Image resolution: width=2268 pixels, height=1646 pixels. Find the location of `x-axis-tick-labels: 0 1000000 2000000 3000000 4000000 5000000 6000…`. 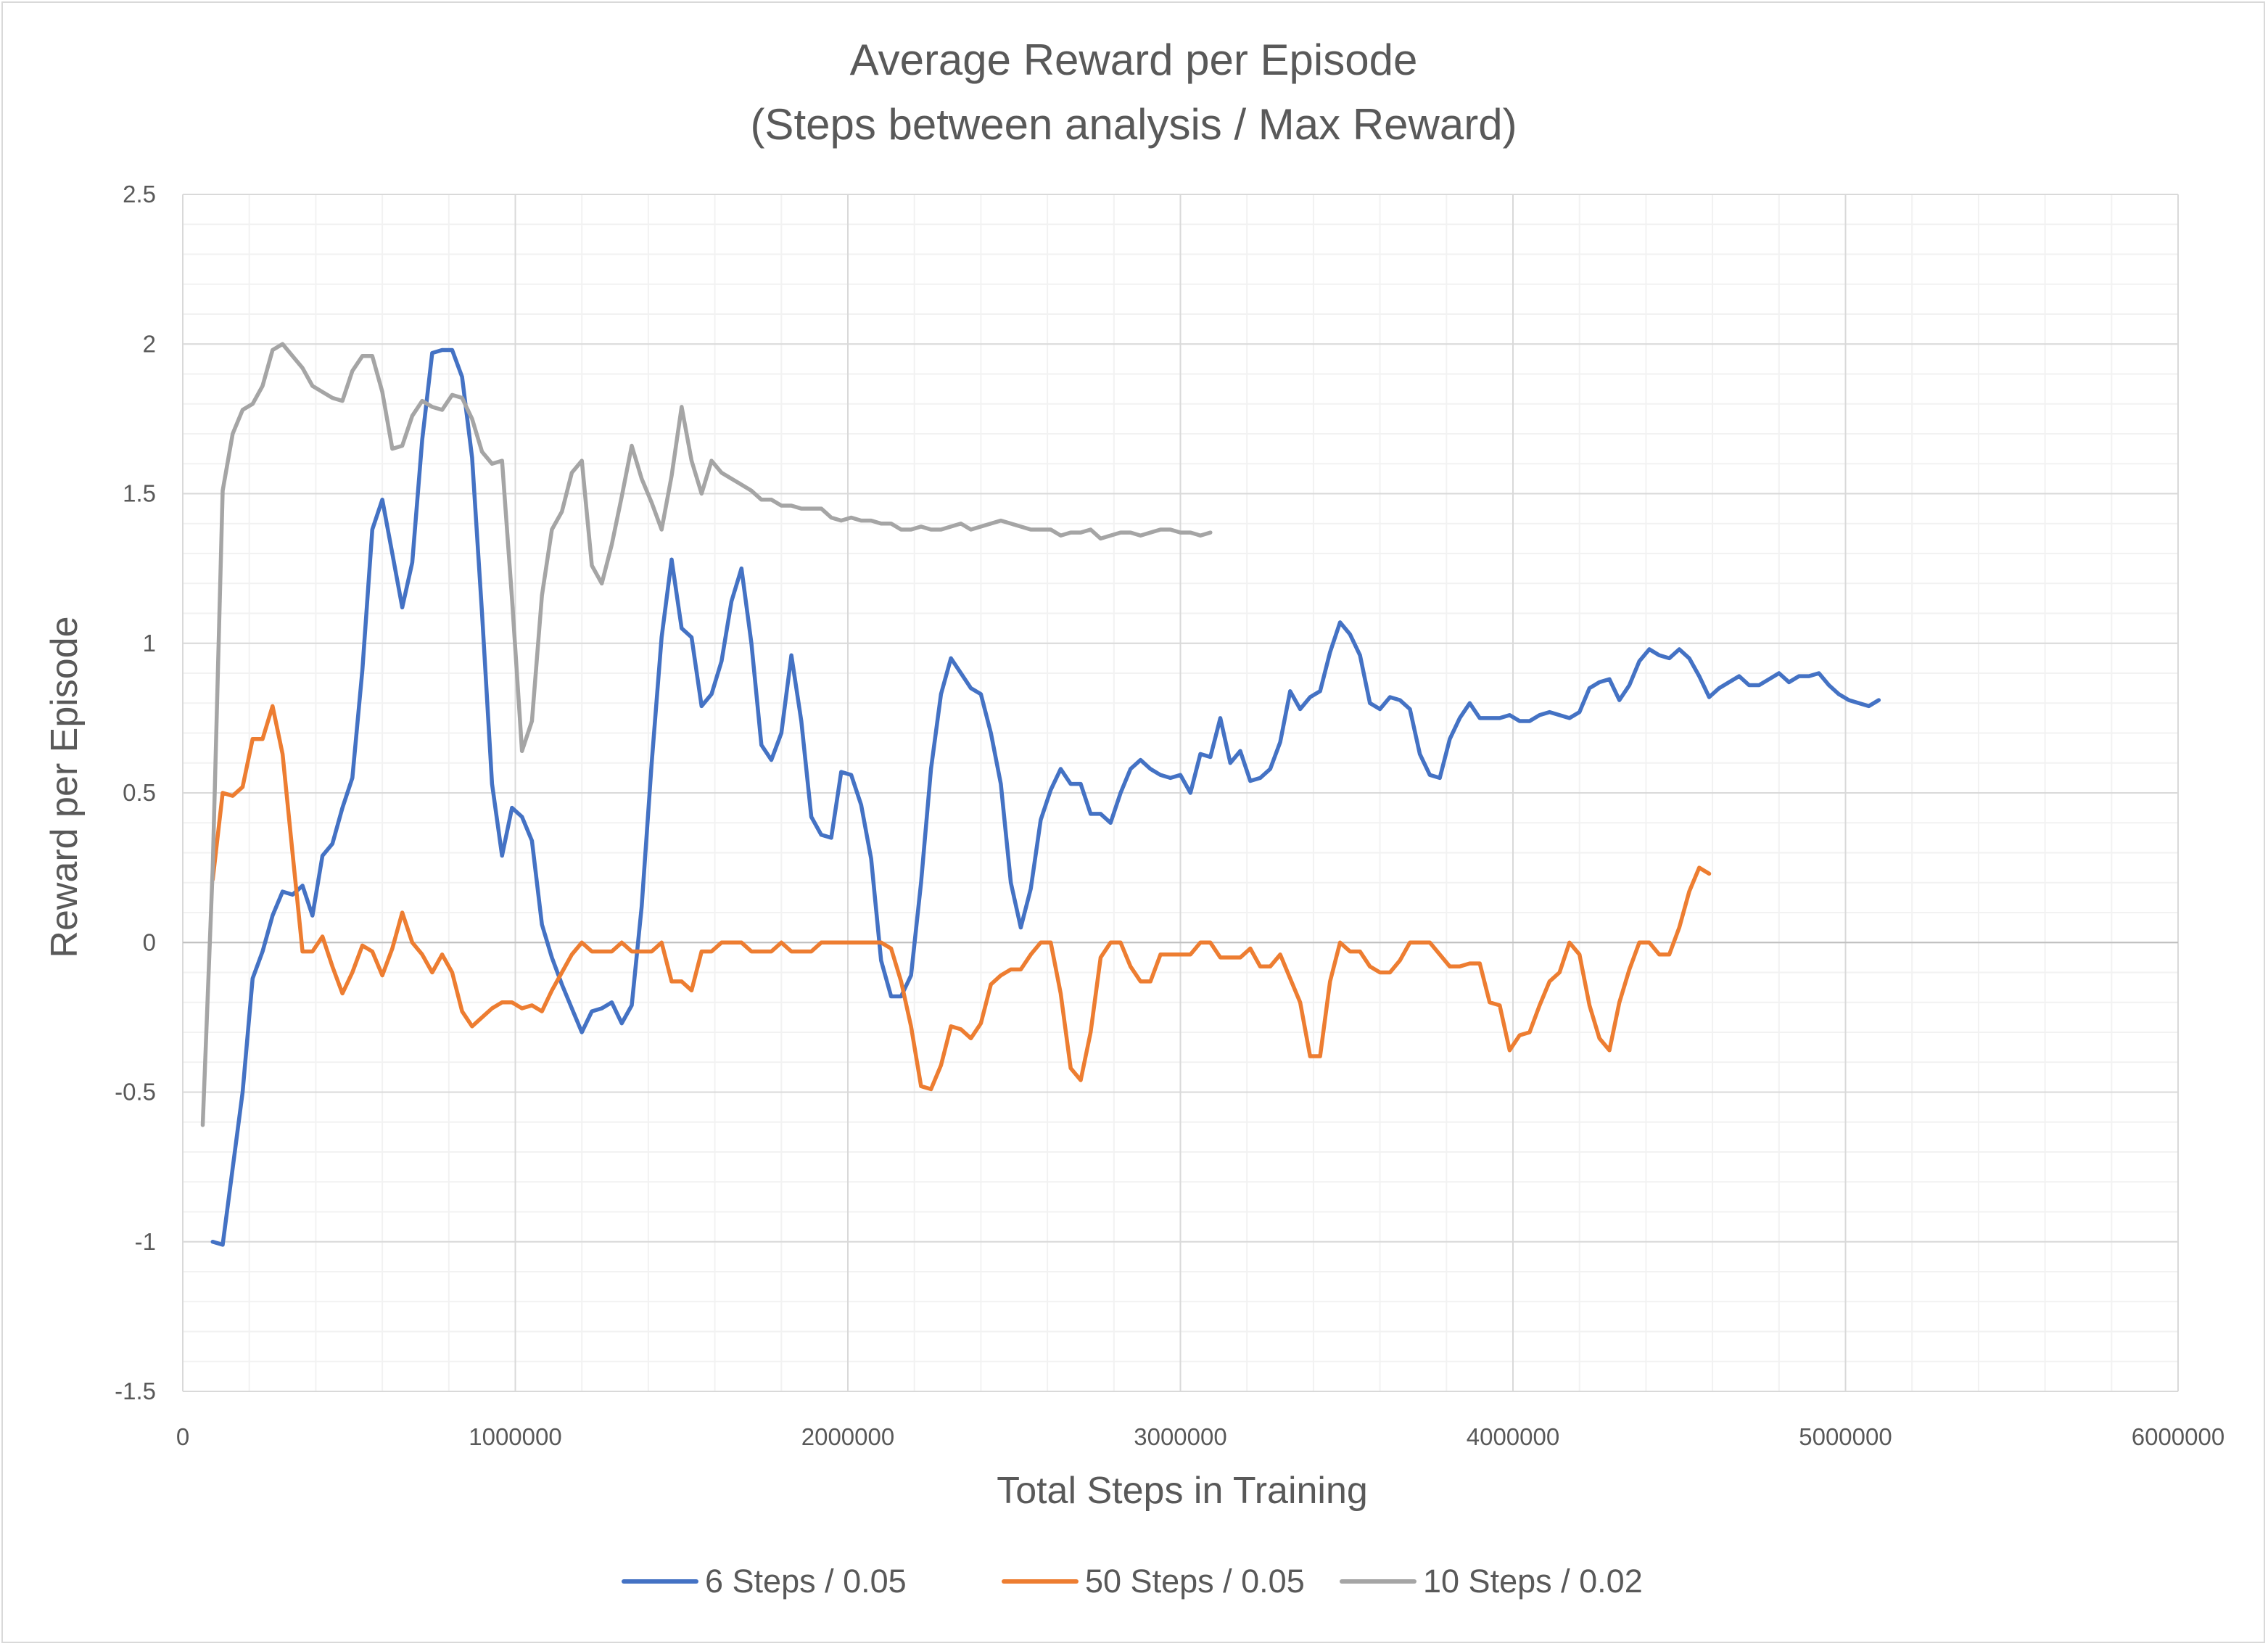

x-axis-tick-labels: 0 1000000 2000000 3000000 4000000 5000000 6000… is located at coordinates (1200, 1436).